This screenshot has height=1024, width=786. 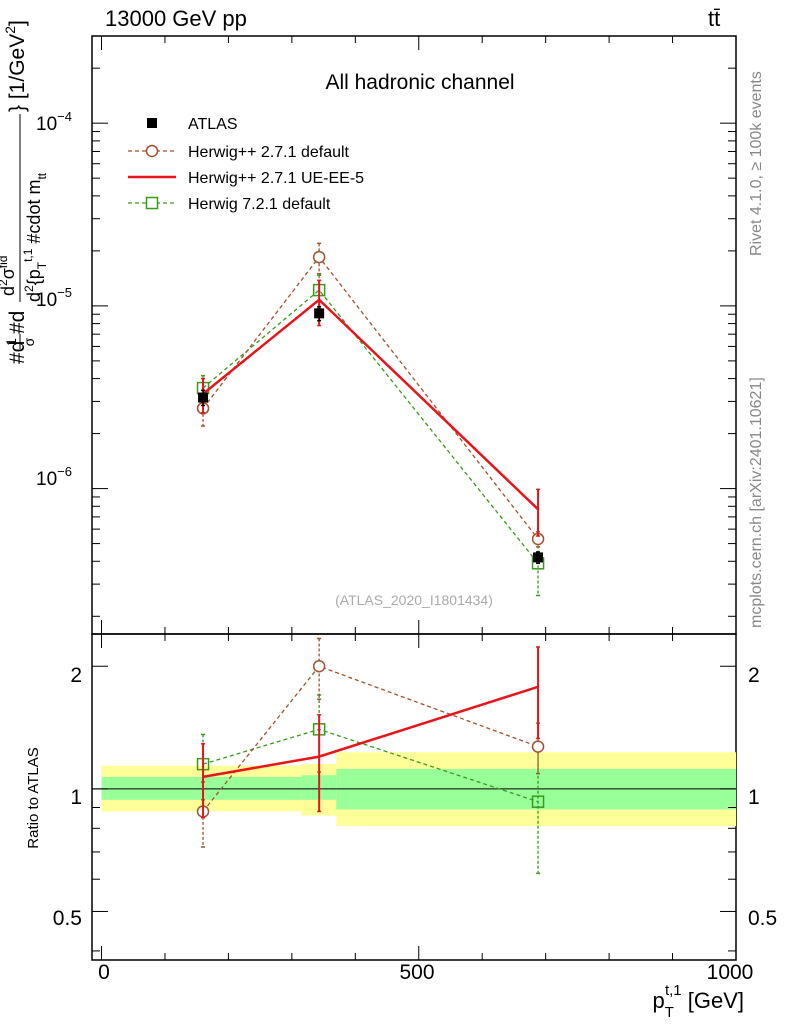 What do you see at coordinates (714, 18) in the screenshot?
I see `header-right-label: tt̄` at bounding box center [714, 18].